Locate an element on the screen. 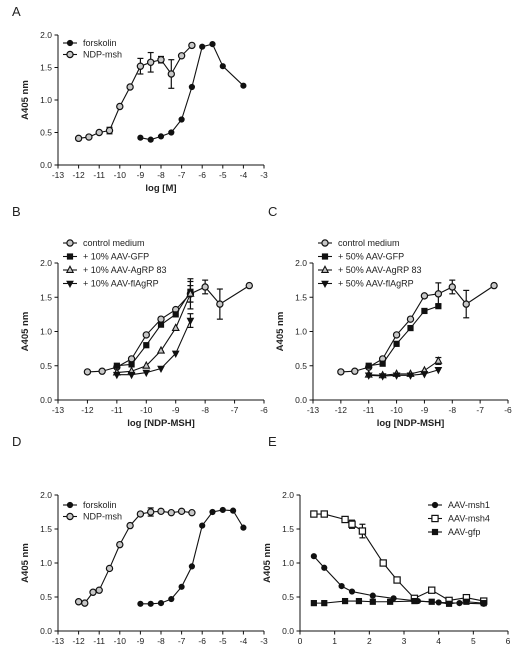  legend-label: + 50% AAV-GFP is located at coordinates (371, 257).